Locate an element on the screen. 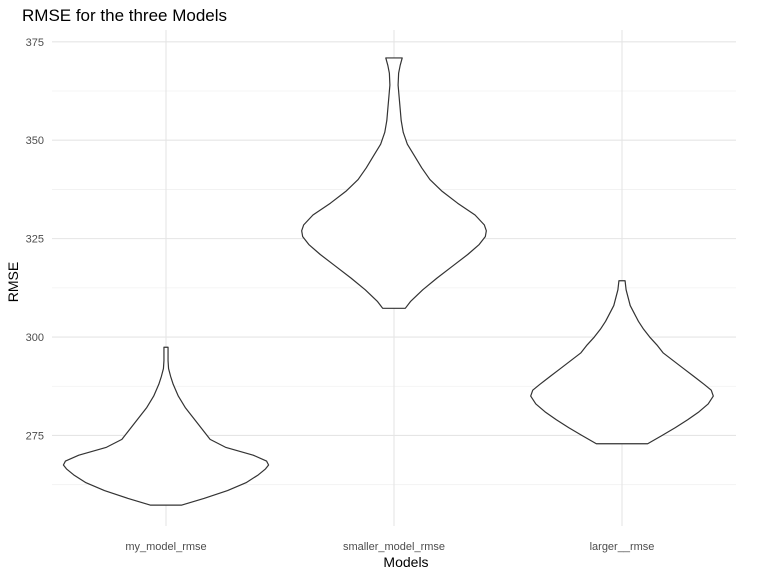 This screenshot has width=768, height=576. y-axis-ticks: 275 300 325 350 375 is located at coordinates (35, 240).